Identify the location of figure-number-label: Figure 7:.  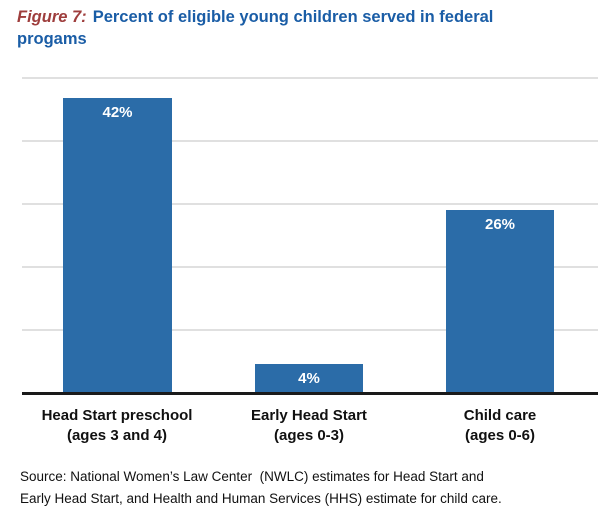
(52, 17).